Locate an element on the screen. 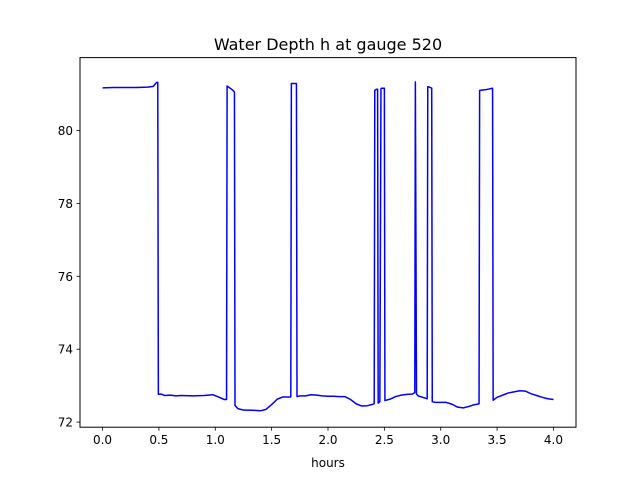  y-tick-label: 78 is located at coordinates (65, 204).